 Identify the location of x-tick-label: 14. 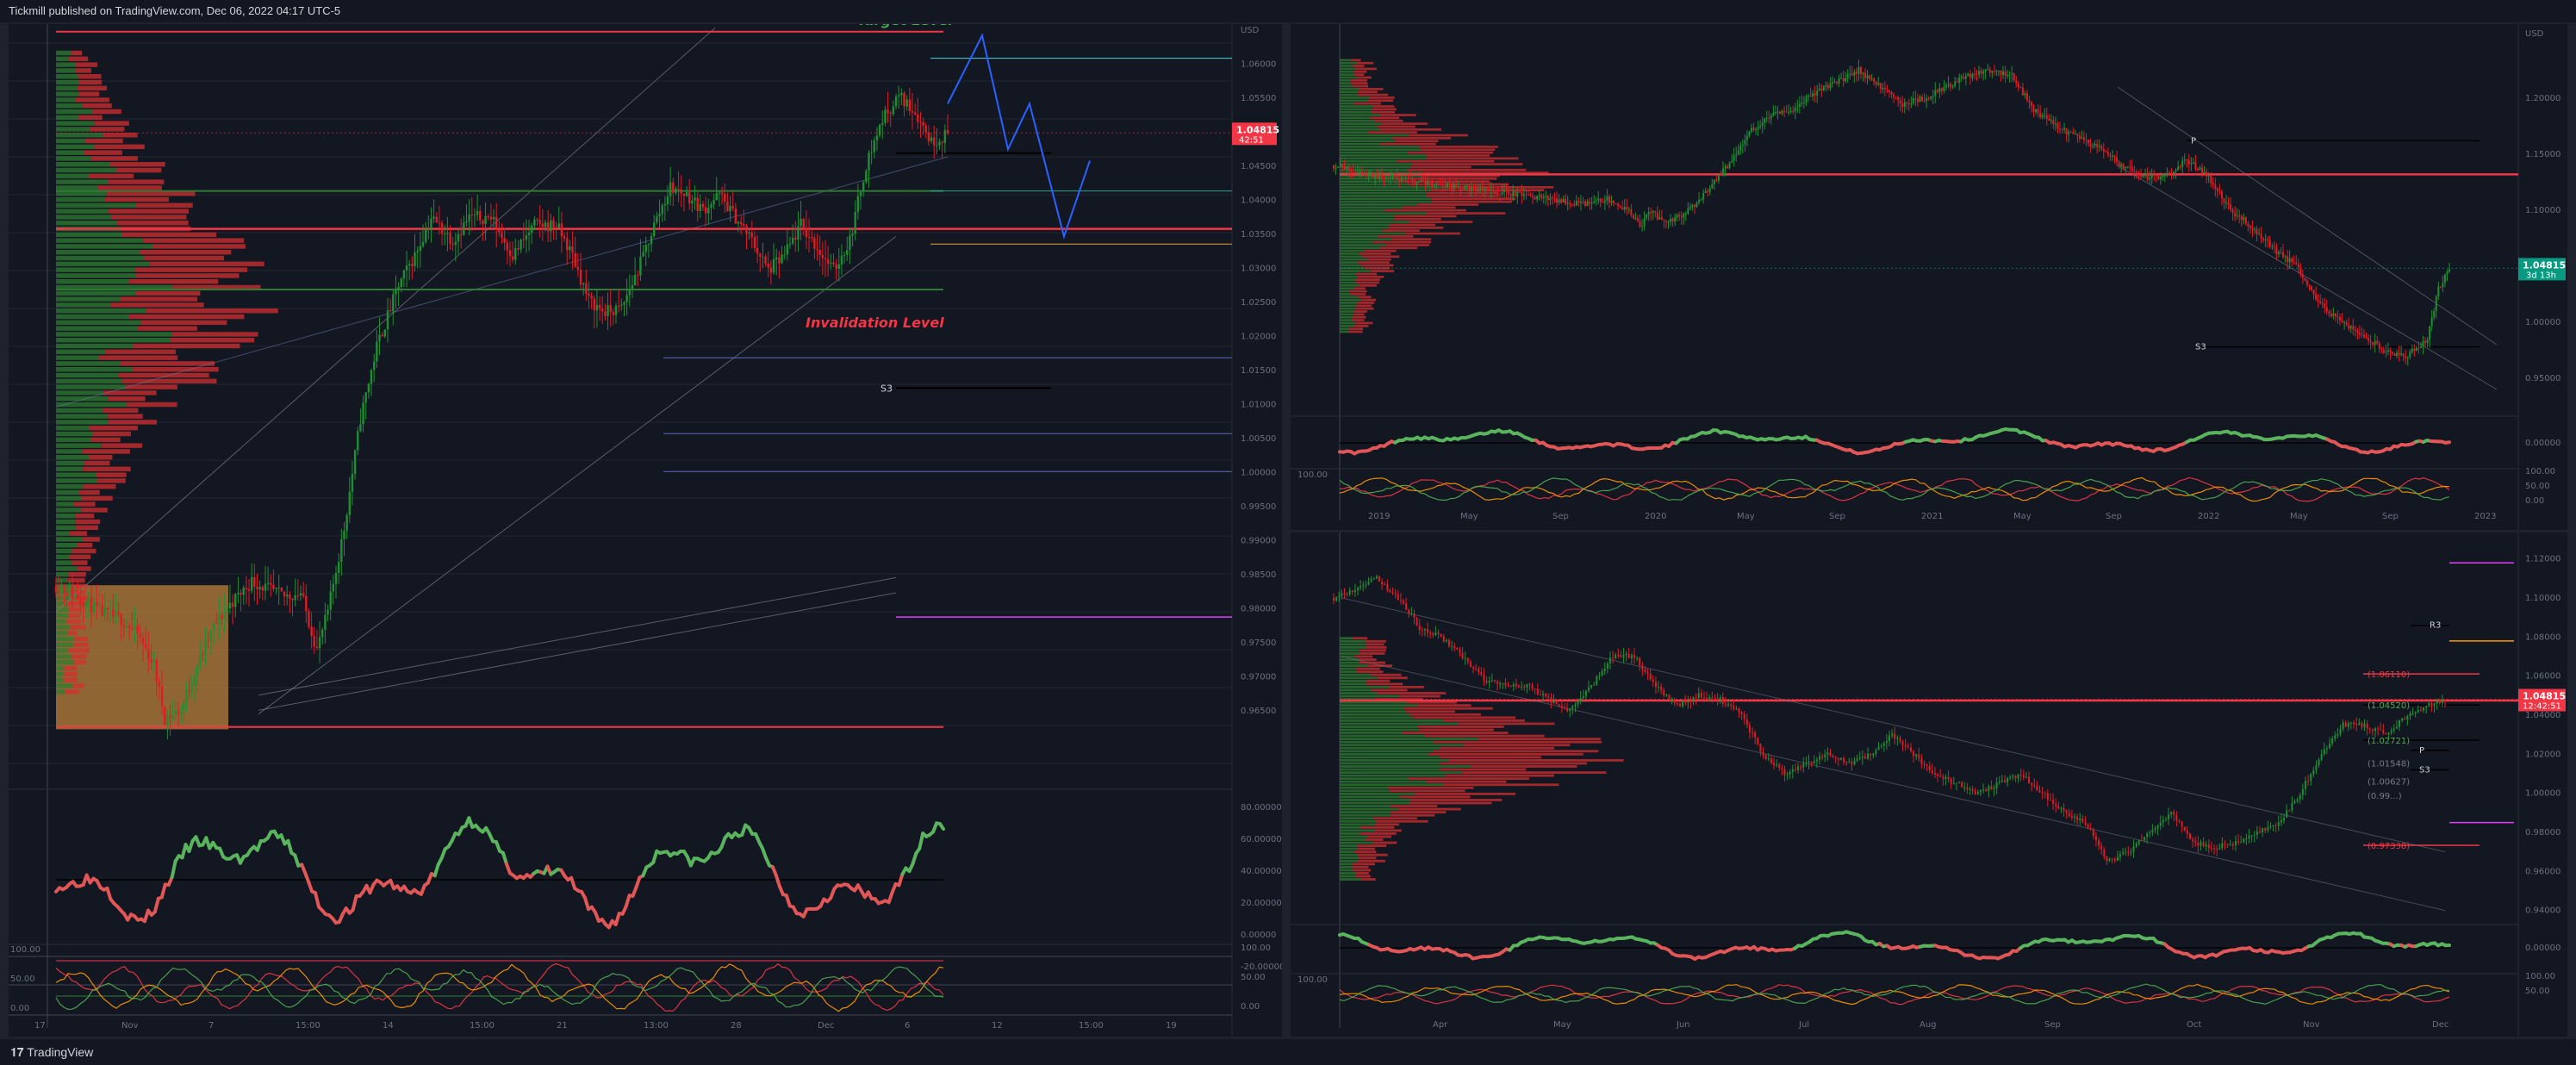
(389, 1026).